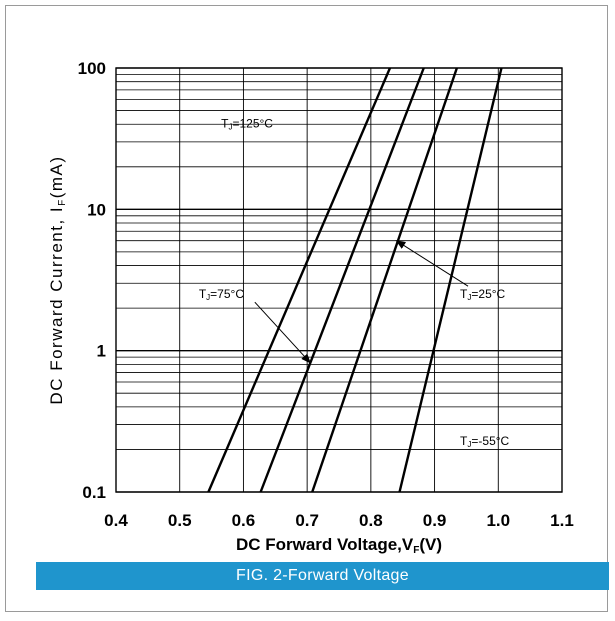 The width and height of the screenshot is (615, 621). I want to click on figure-caption-text: FIG. 2-Forward Voltage, so click(322, 575).